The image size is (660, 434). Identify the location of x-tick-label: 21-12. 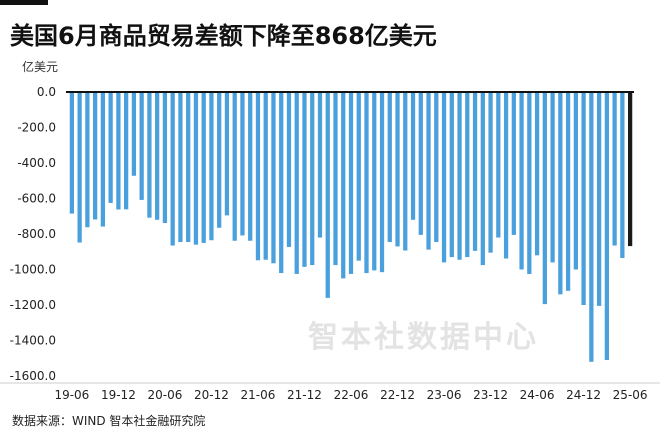
(304, 395).